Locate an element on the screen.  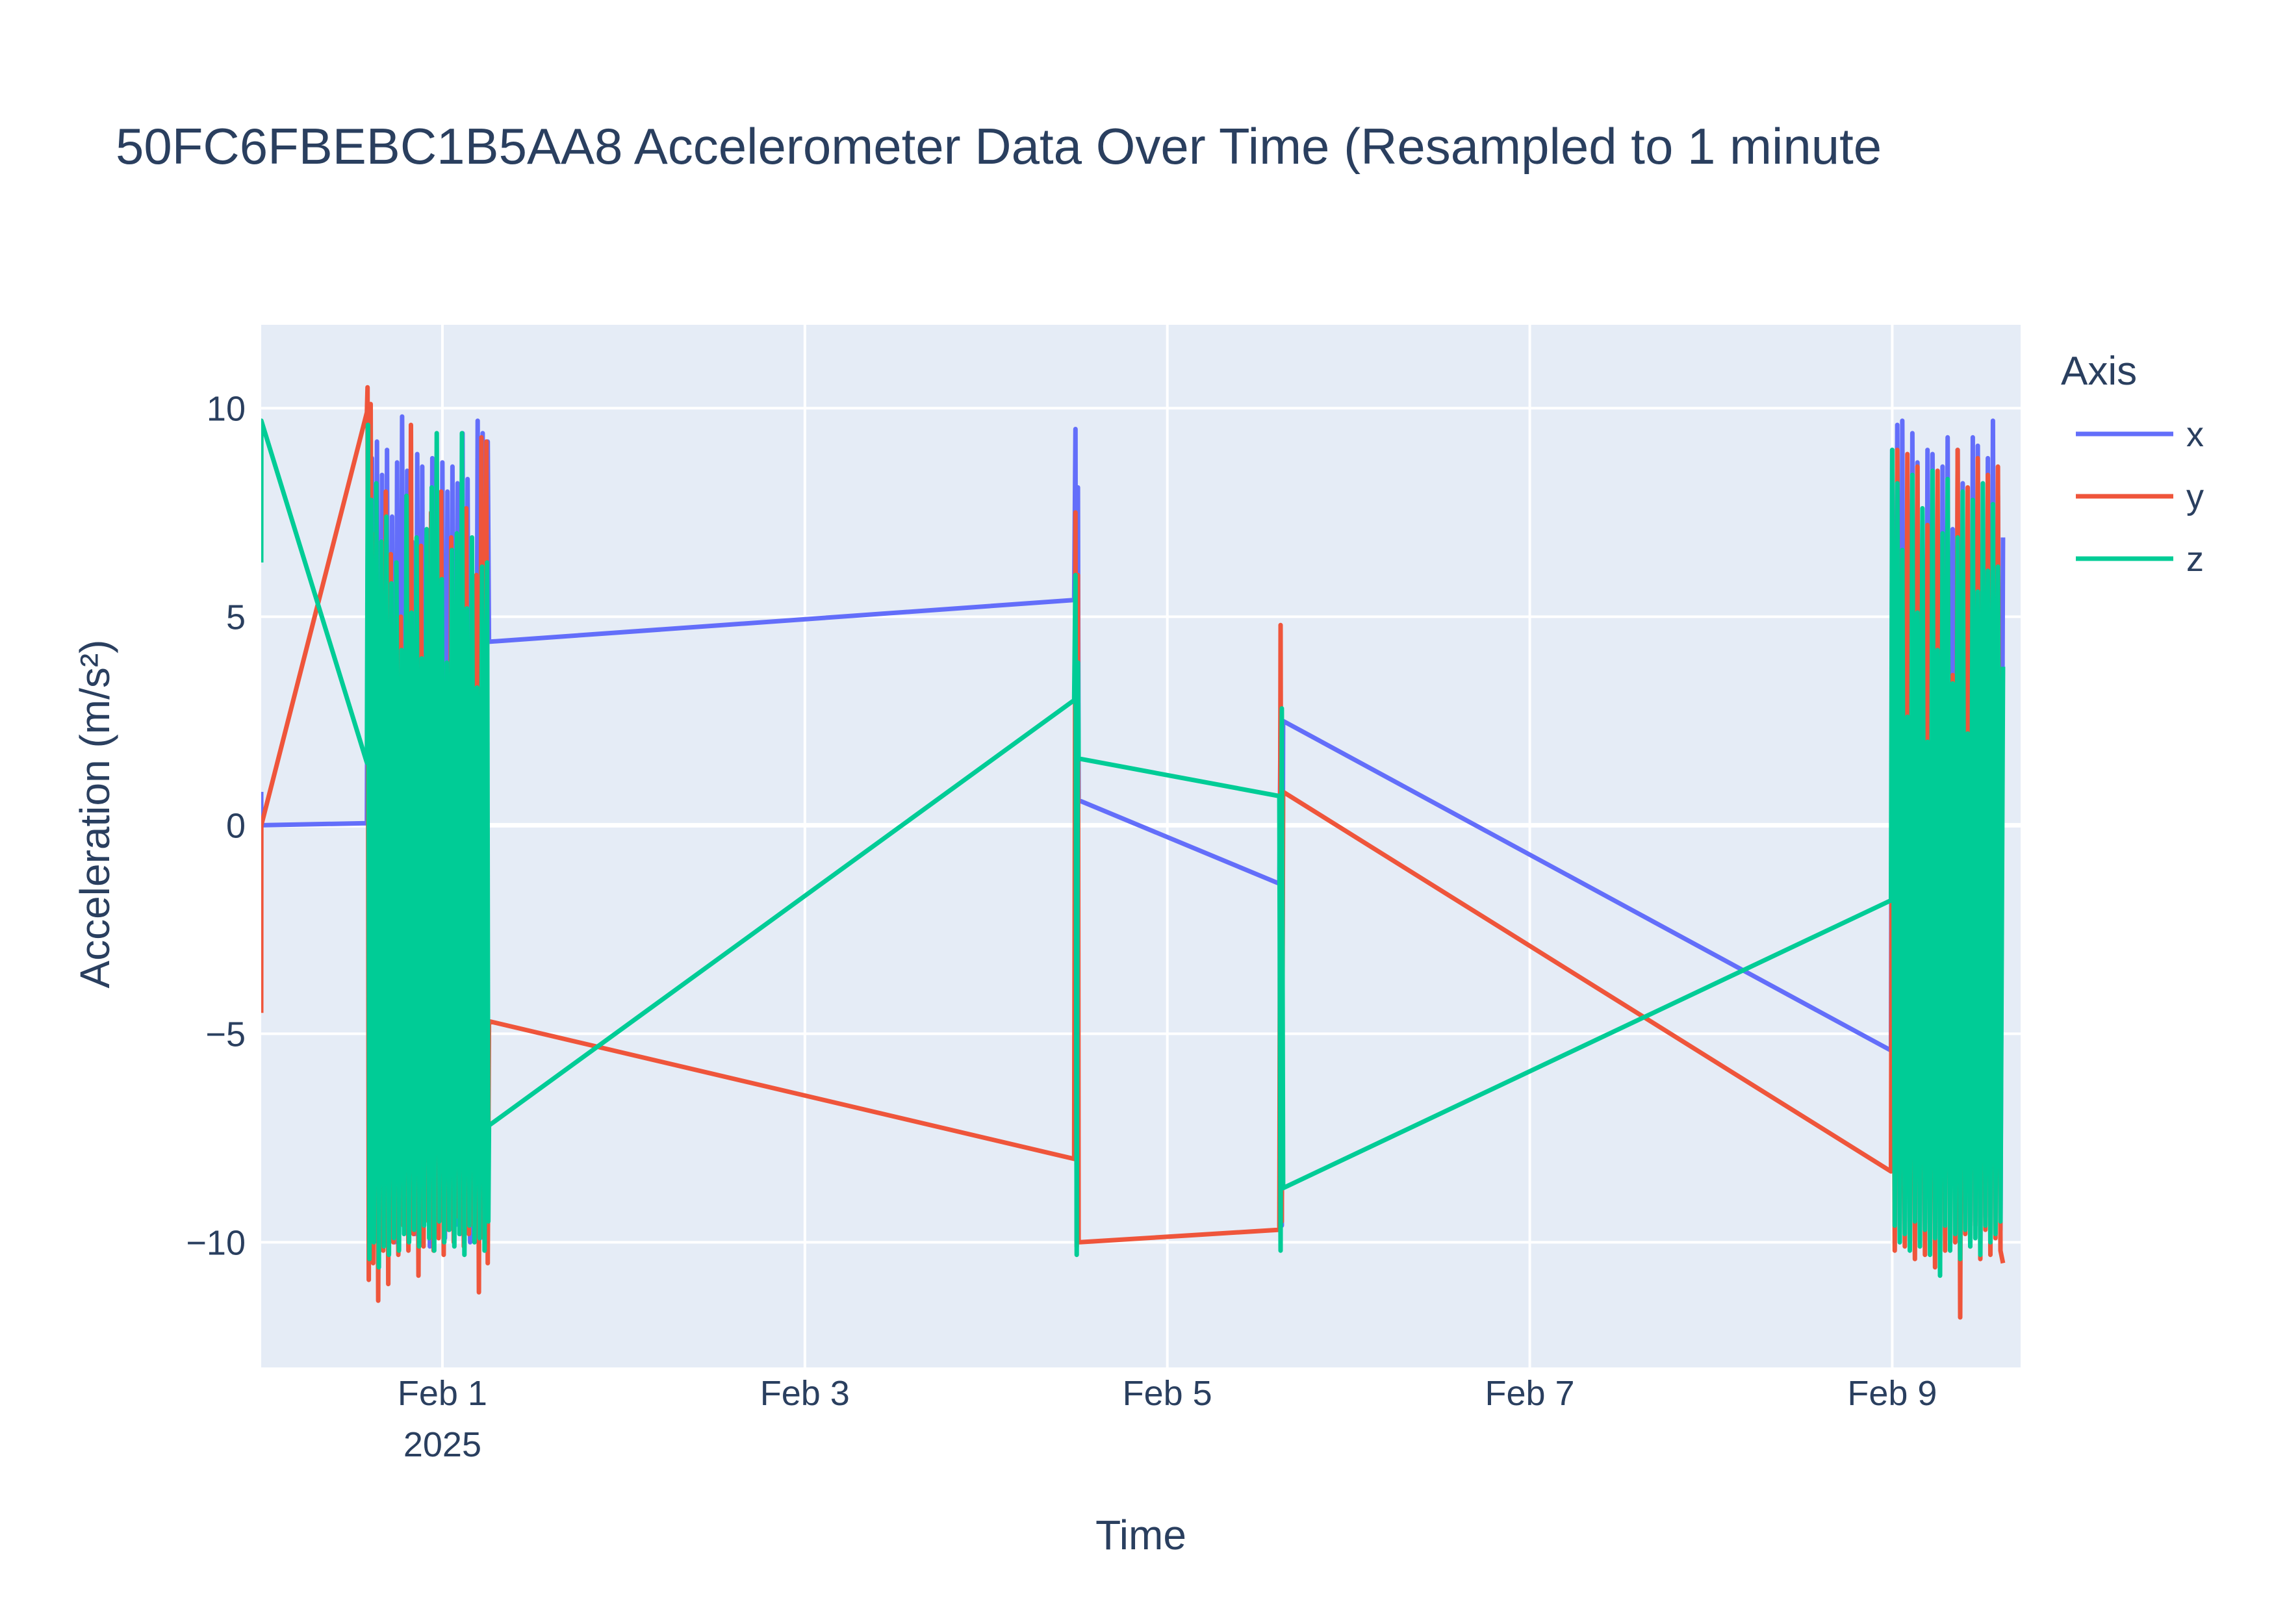
x-tick-label: Feb 5 is located at coordinates (1167, 1393).